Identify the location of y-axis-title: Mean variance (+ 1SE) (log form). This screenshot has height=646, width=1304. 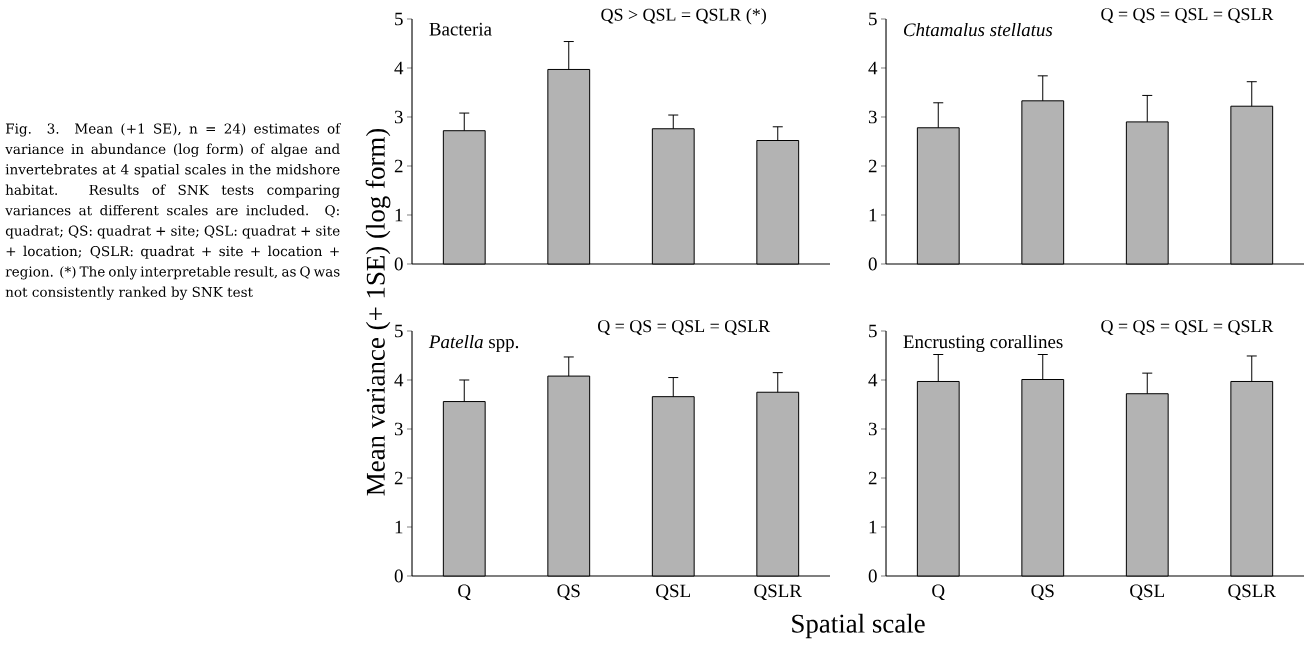
(378, 312).